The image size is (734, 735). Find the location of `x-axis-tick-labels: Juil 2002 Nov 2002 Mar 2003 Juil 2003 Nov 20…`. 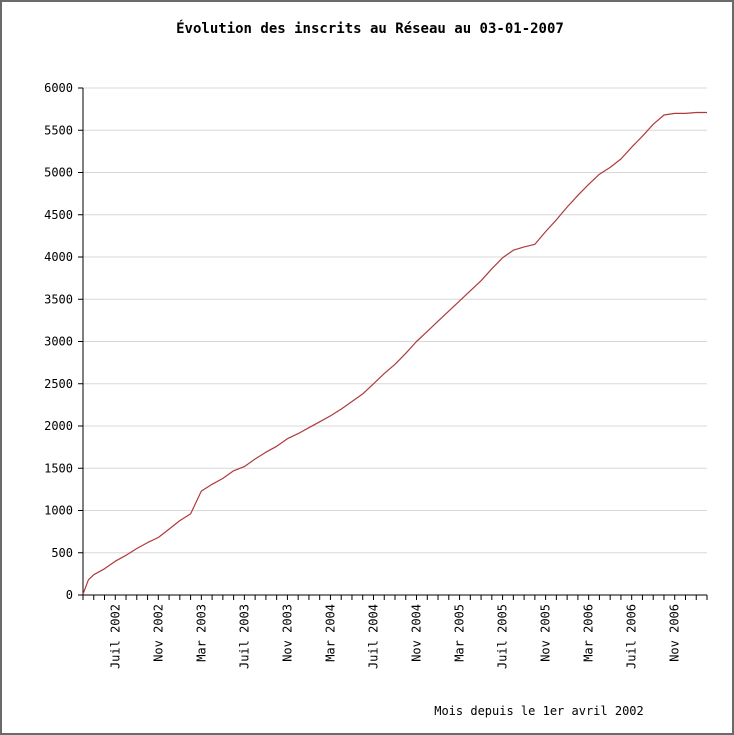

x-axis-tick-labels: Juil 2002 Nov 2002 Mar 2003 Juil 2003 Nov 20… is located at coordinates (394, 636).